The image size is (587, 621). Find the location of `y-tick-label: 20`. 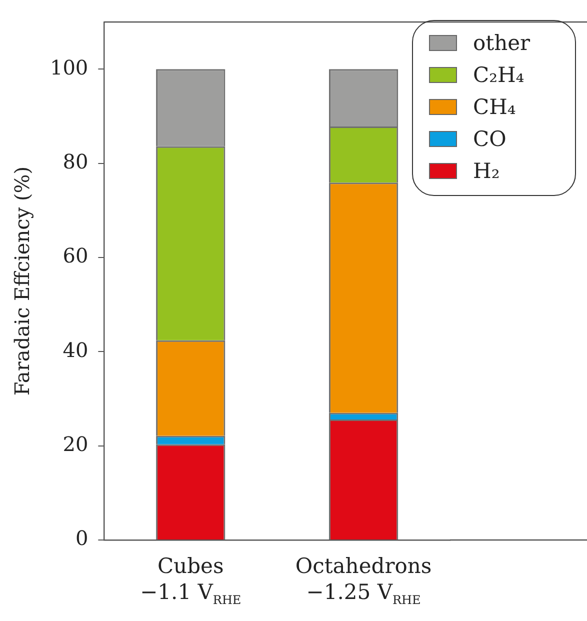

y-tick-label: 20 is located at coordinates (75, 444).